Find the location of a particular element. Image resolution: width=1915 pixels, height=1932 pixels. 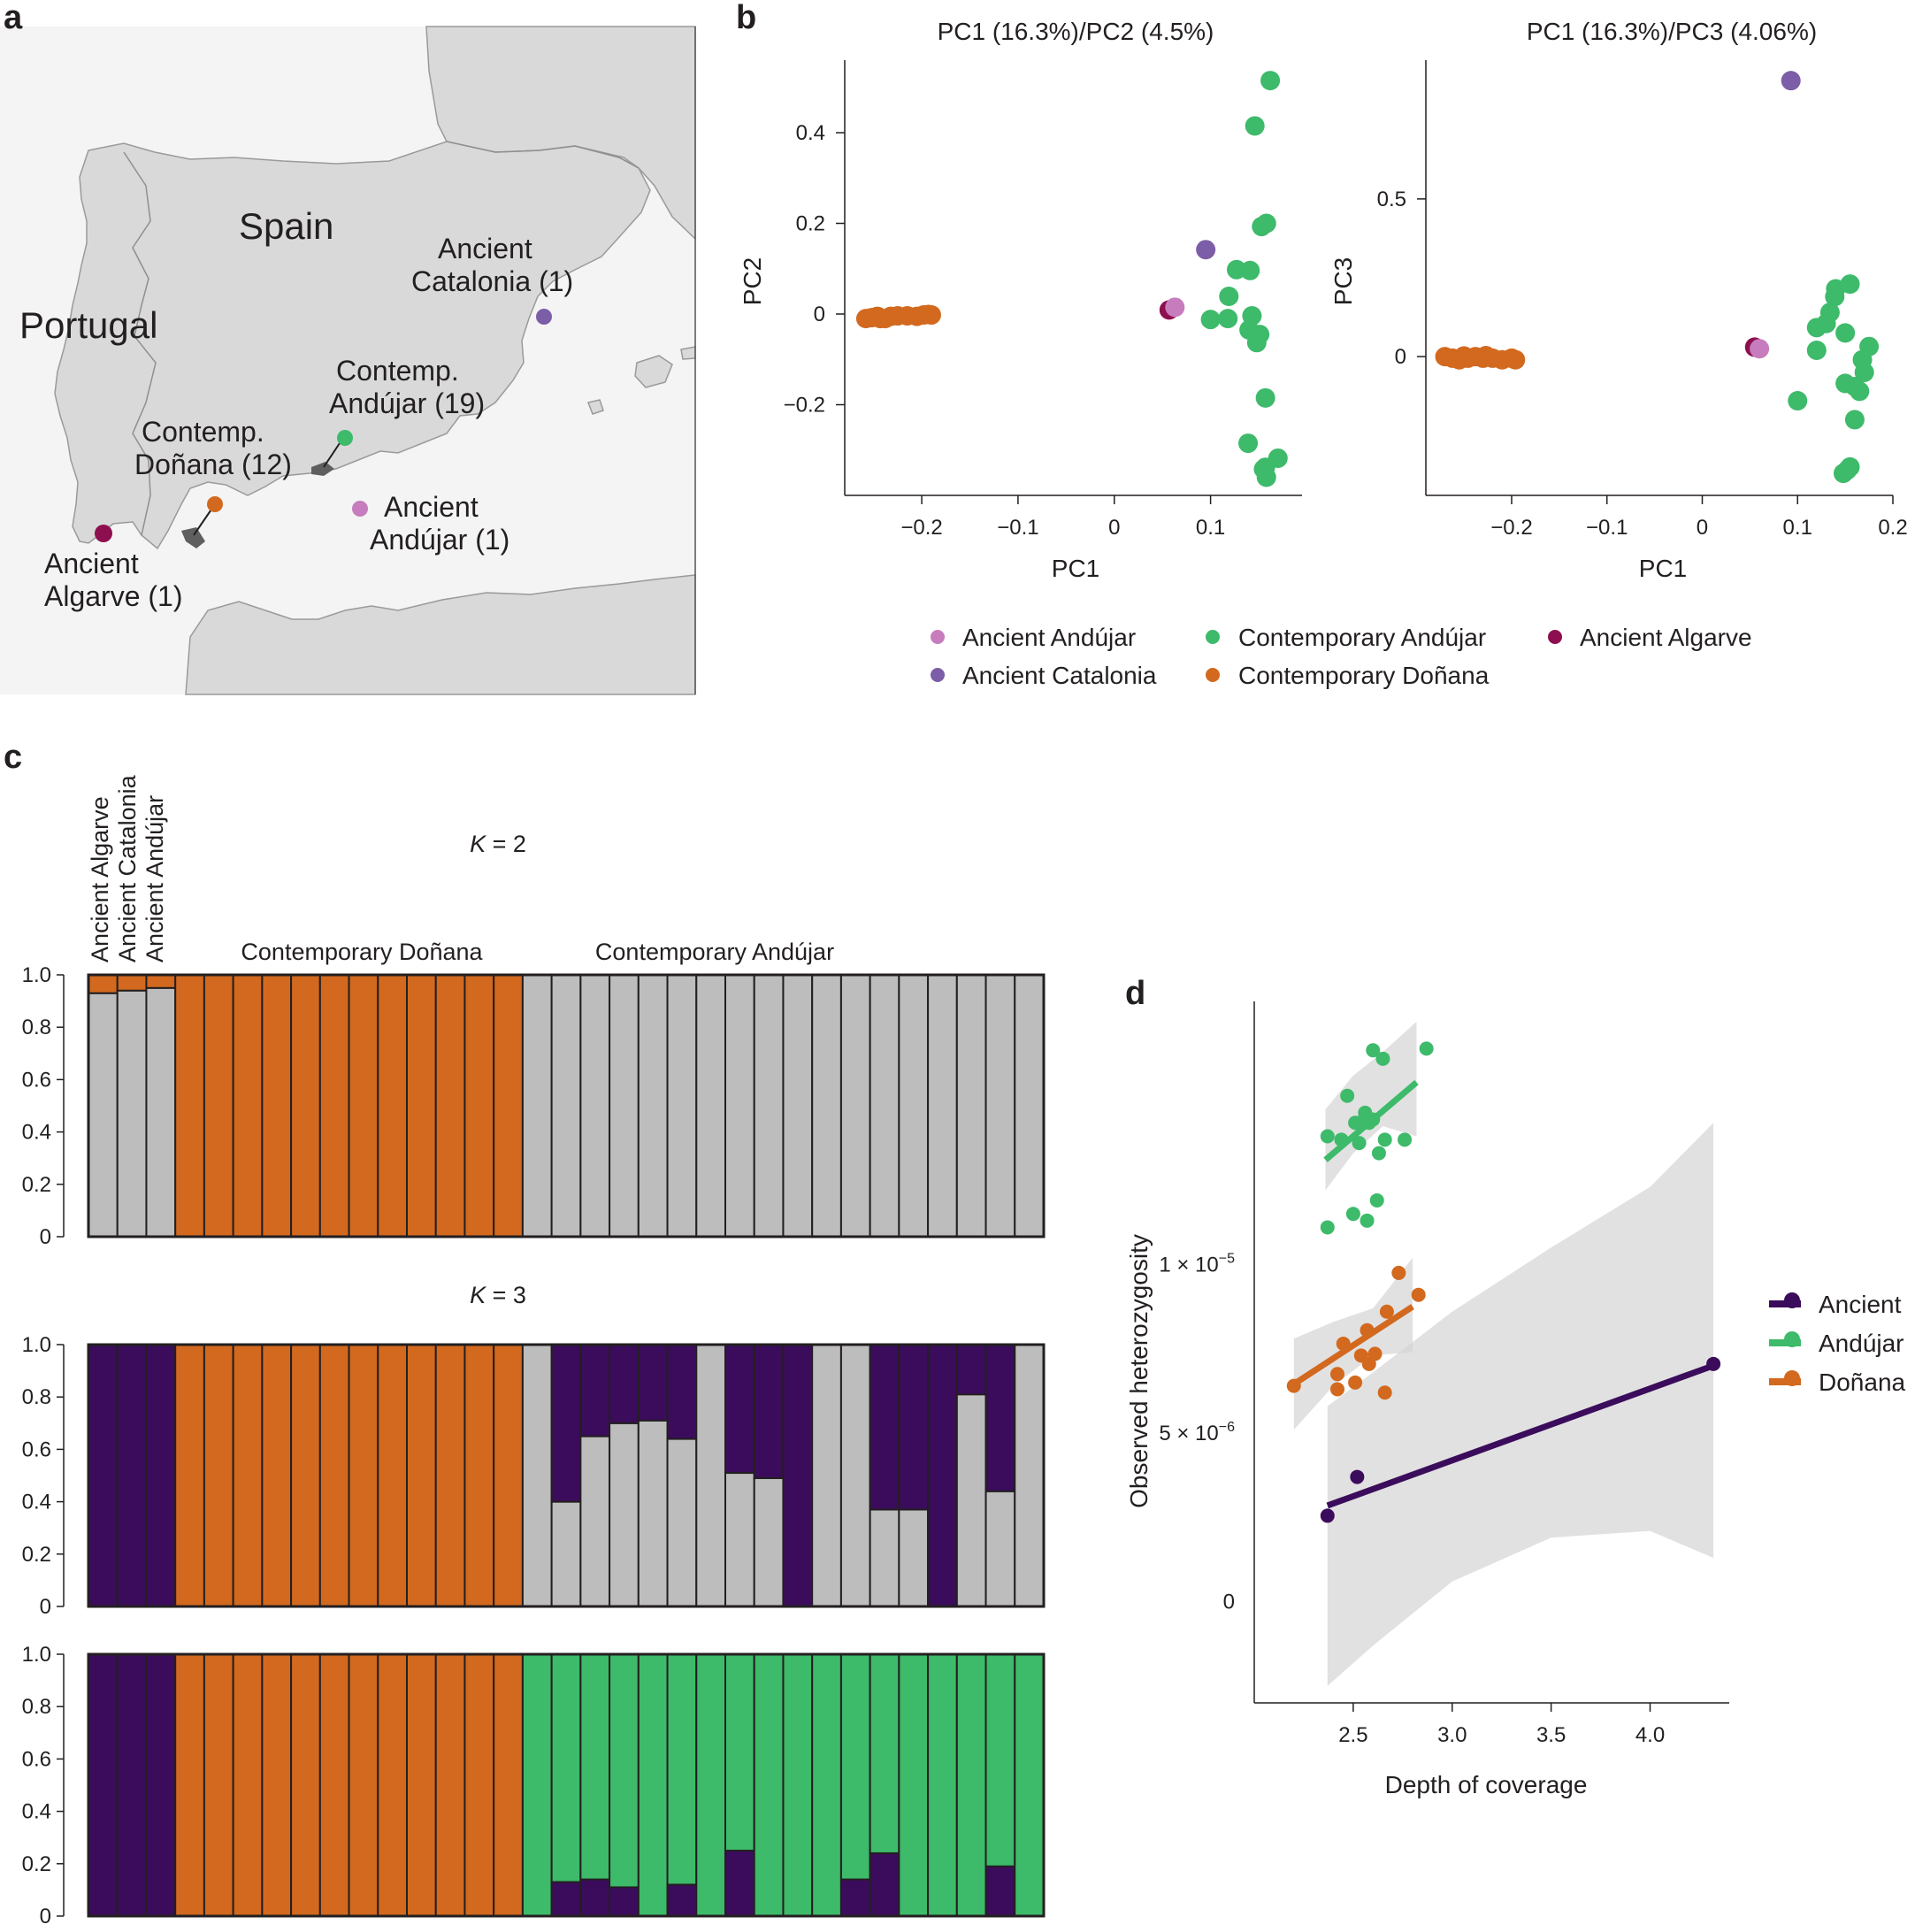

contemporary-donana-dot is located at coordinates (215, 504).